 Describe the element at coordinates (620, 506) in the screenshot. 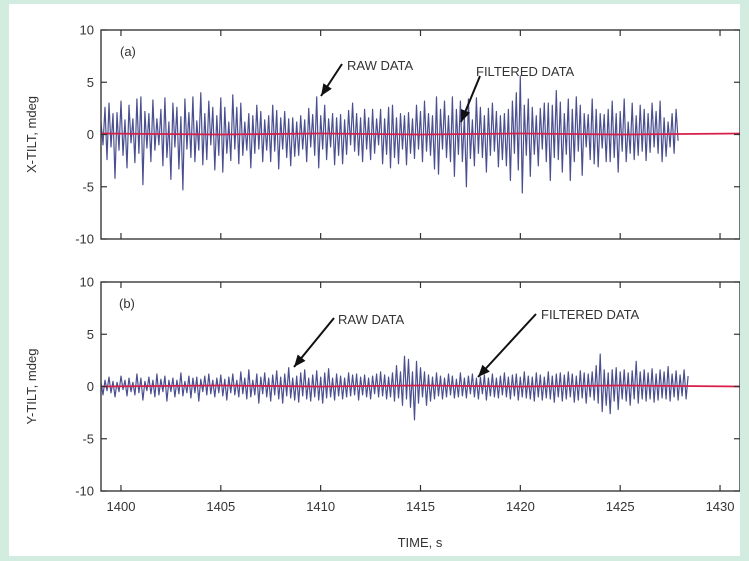

I see `x-tick-label-b: 1425` at that location.